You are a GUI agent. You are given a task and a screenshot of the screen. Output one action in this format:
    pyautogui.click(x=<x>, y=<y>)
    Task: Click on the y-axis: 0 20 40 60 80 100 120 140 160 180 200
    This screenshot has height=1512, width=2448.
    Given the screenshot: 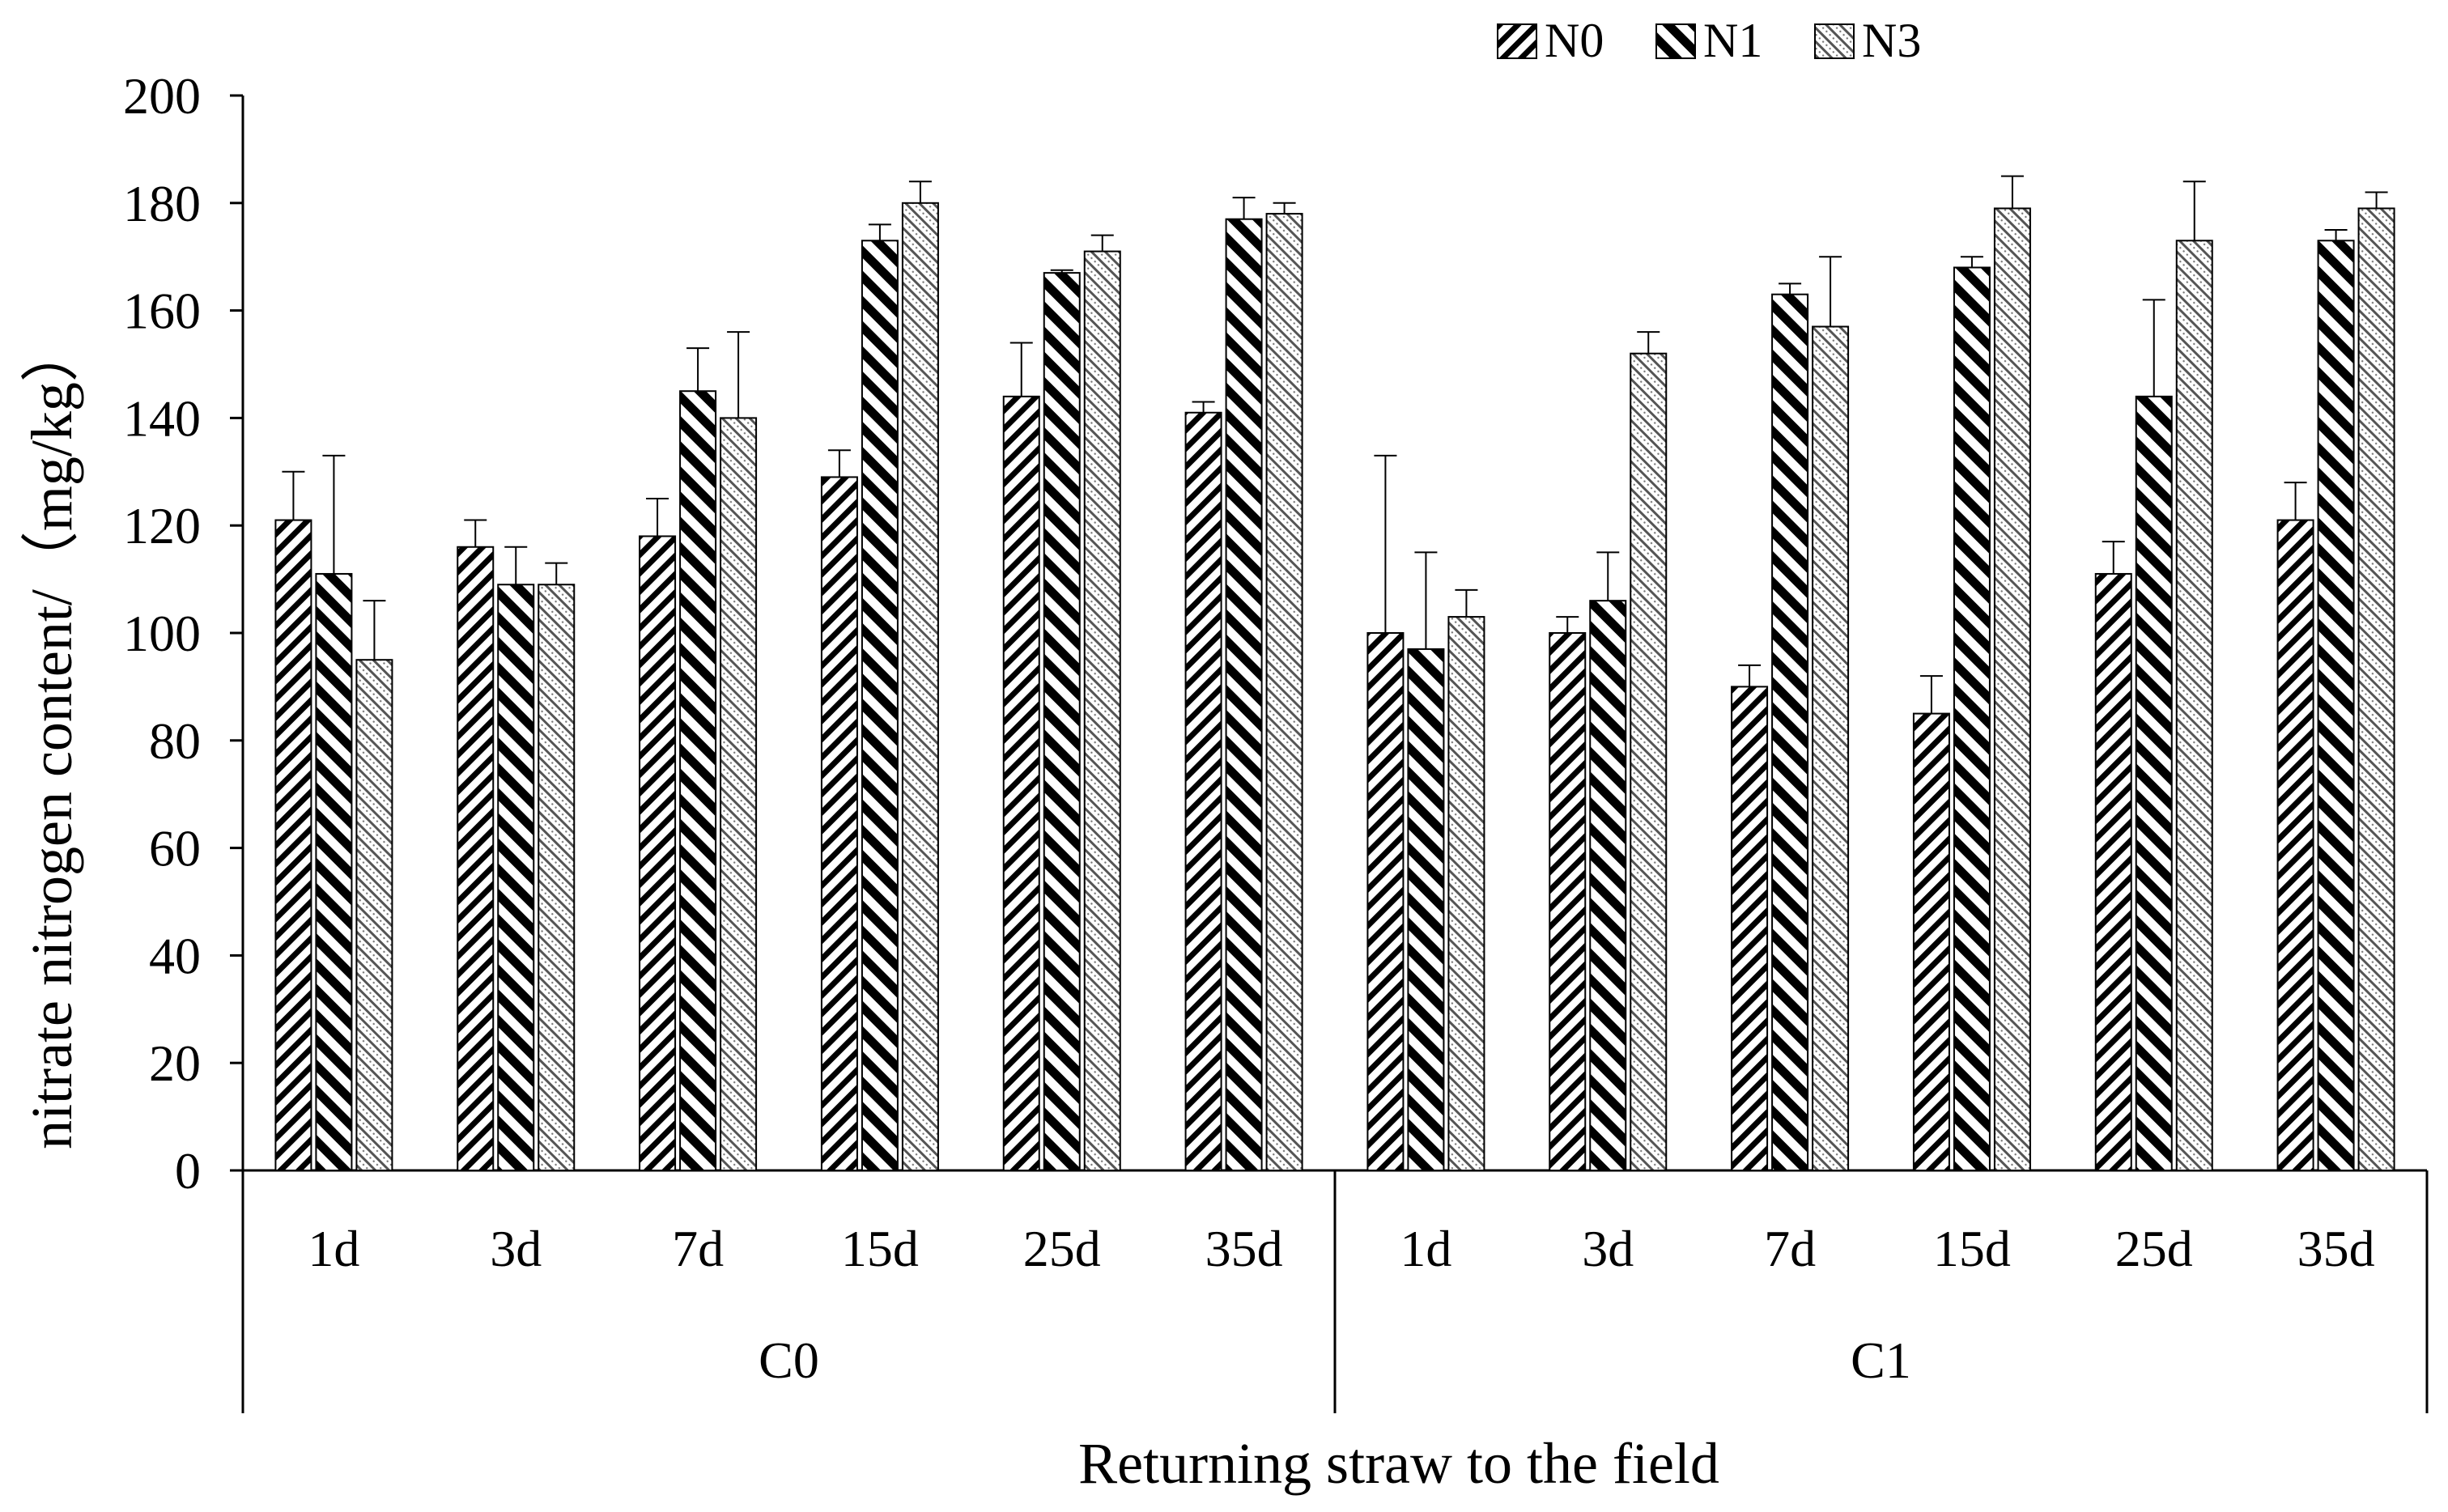 What is the action you would take?
    pyautogui.click(x=183, y=633)
    